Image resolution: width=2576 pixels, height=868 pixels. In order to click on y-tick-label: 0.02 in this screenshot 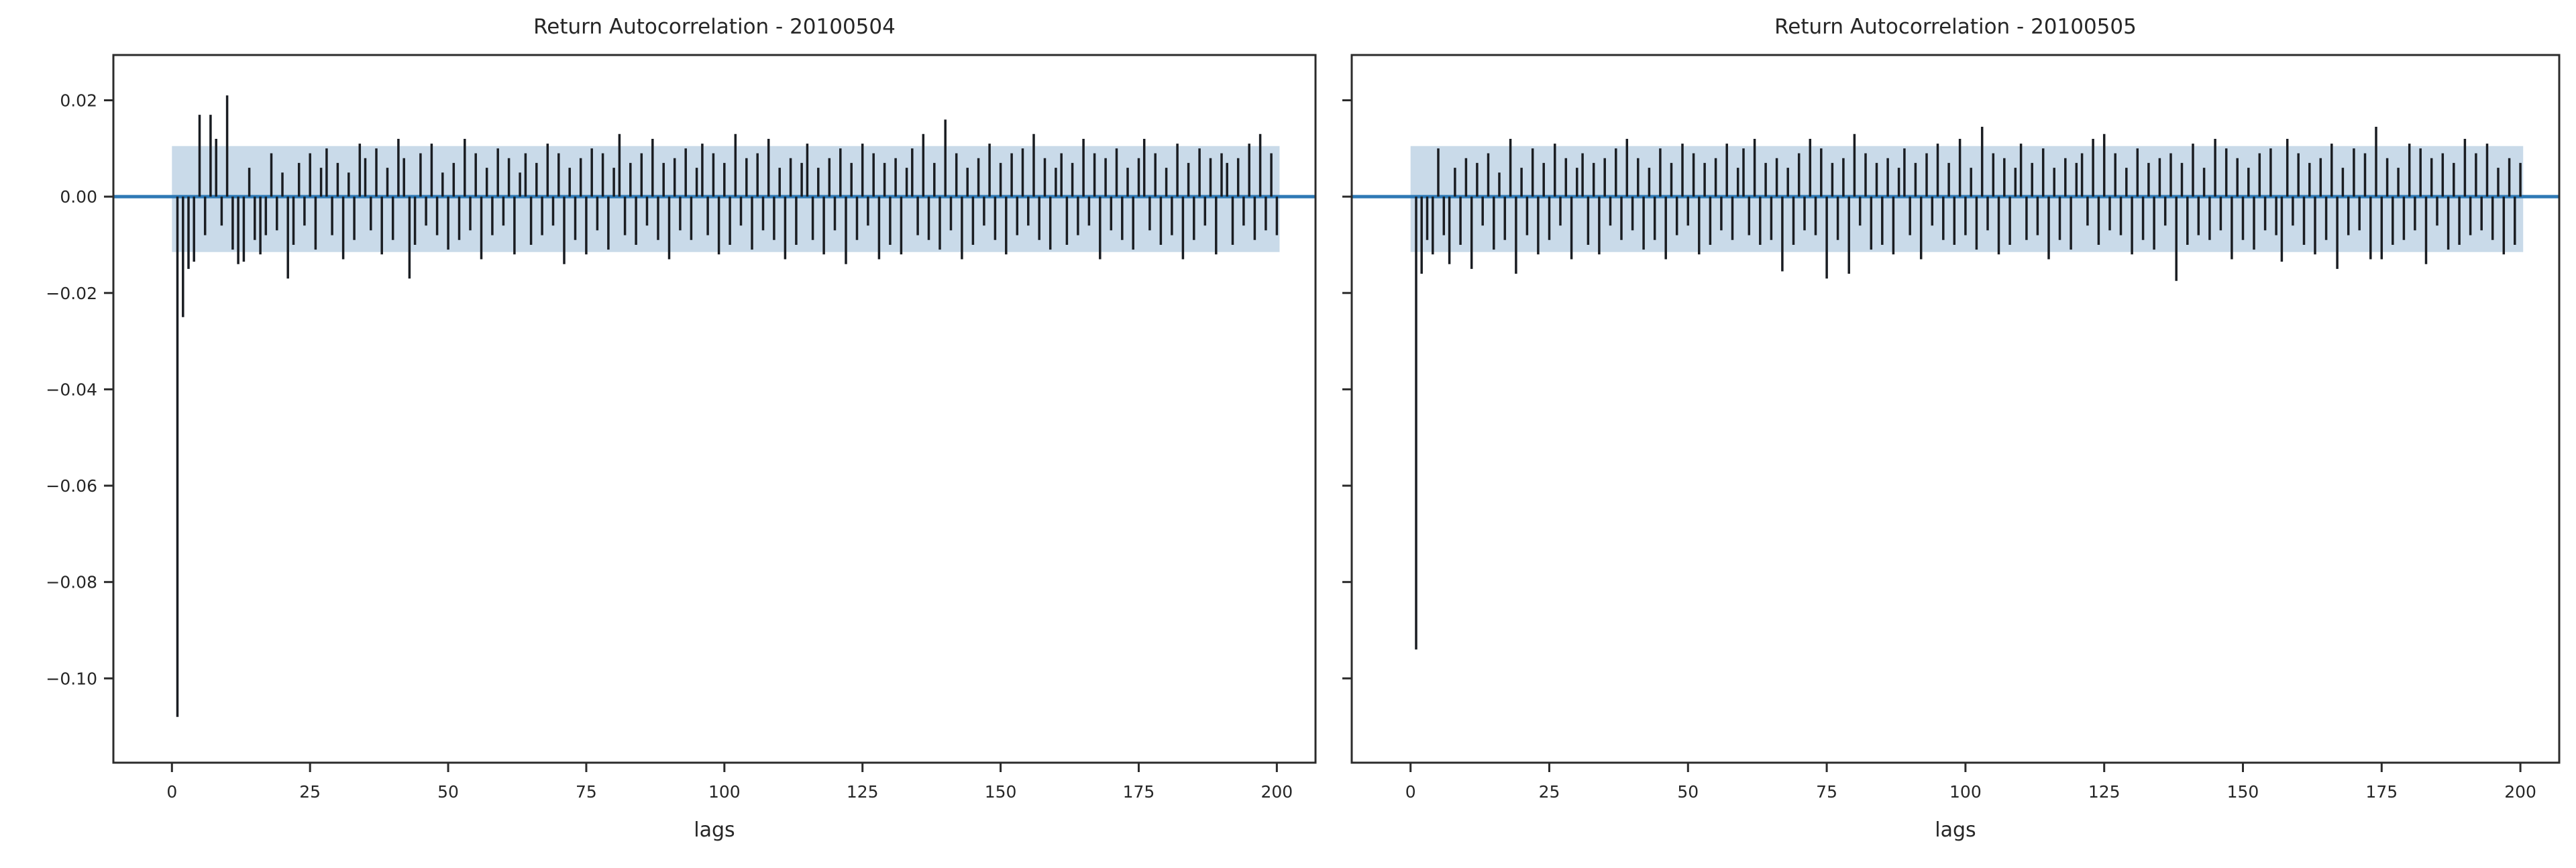, I will do `click(78, 101)`.